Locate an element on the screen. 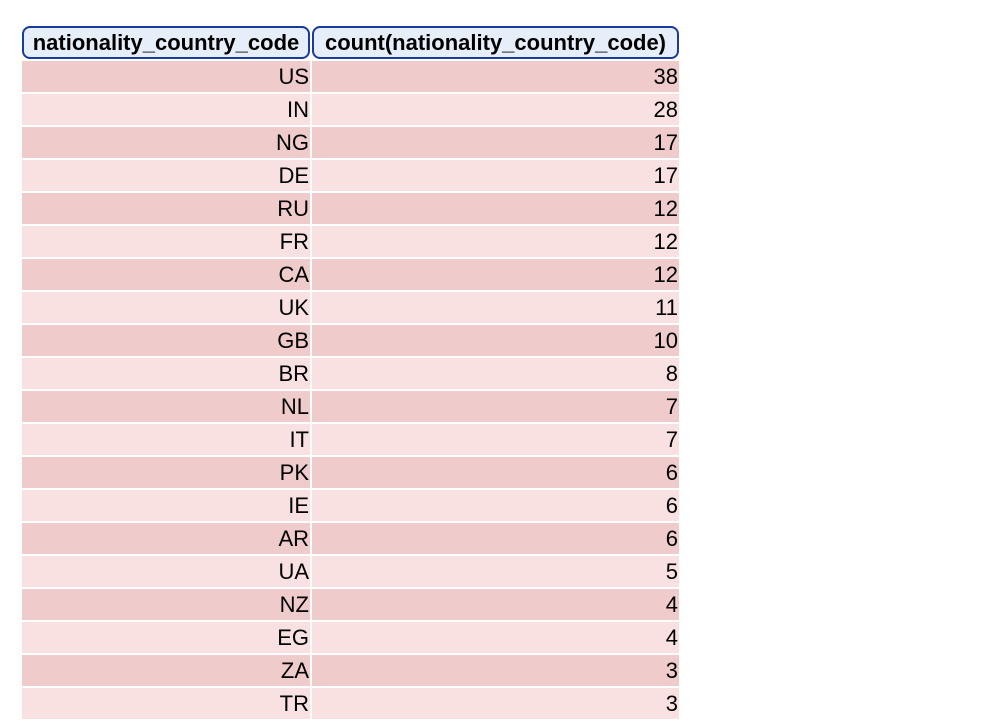 This screenshot has height=721, width=1000. table-row: UK 11 is located at coordinates (350, 307).